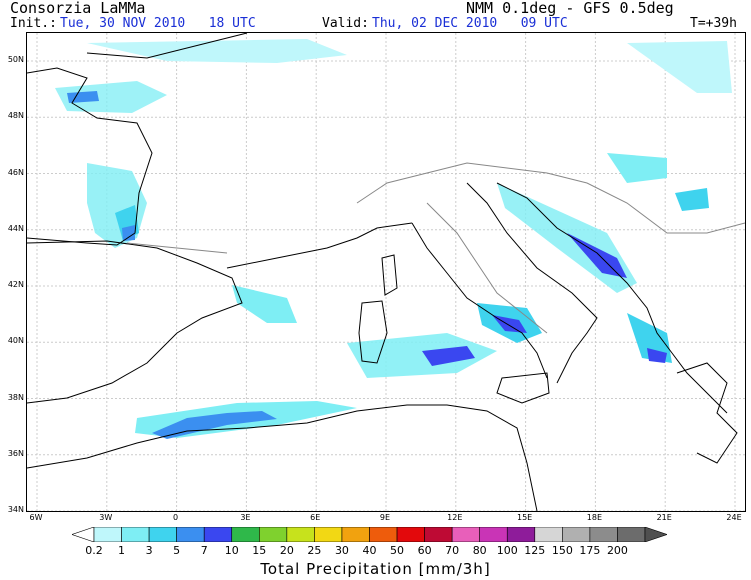 Image resolution: width=751 pixels, height=580 pixels. What do you see at coordinates (15, 172) in the screenshot?
I see `lat-tick-label: 46N` at bounding box center [15, 172].